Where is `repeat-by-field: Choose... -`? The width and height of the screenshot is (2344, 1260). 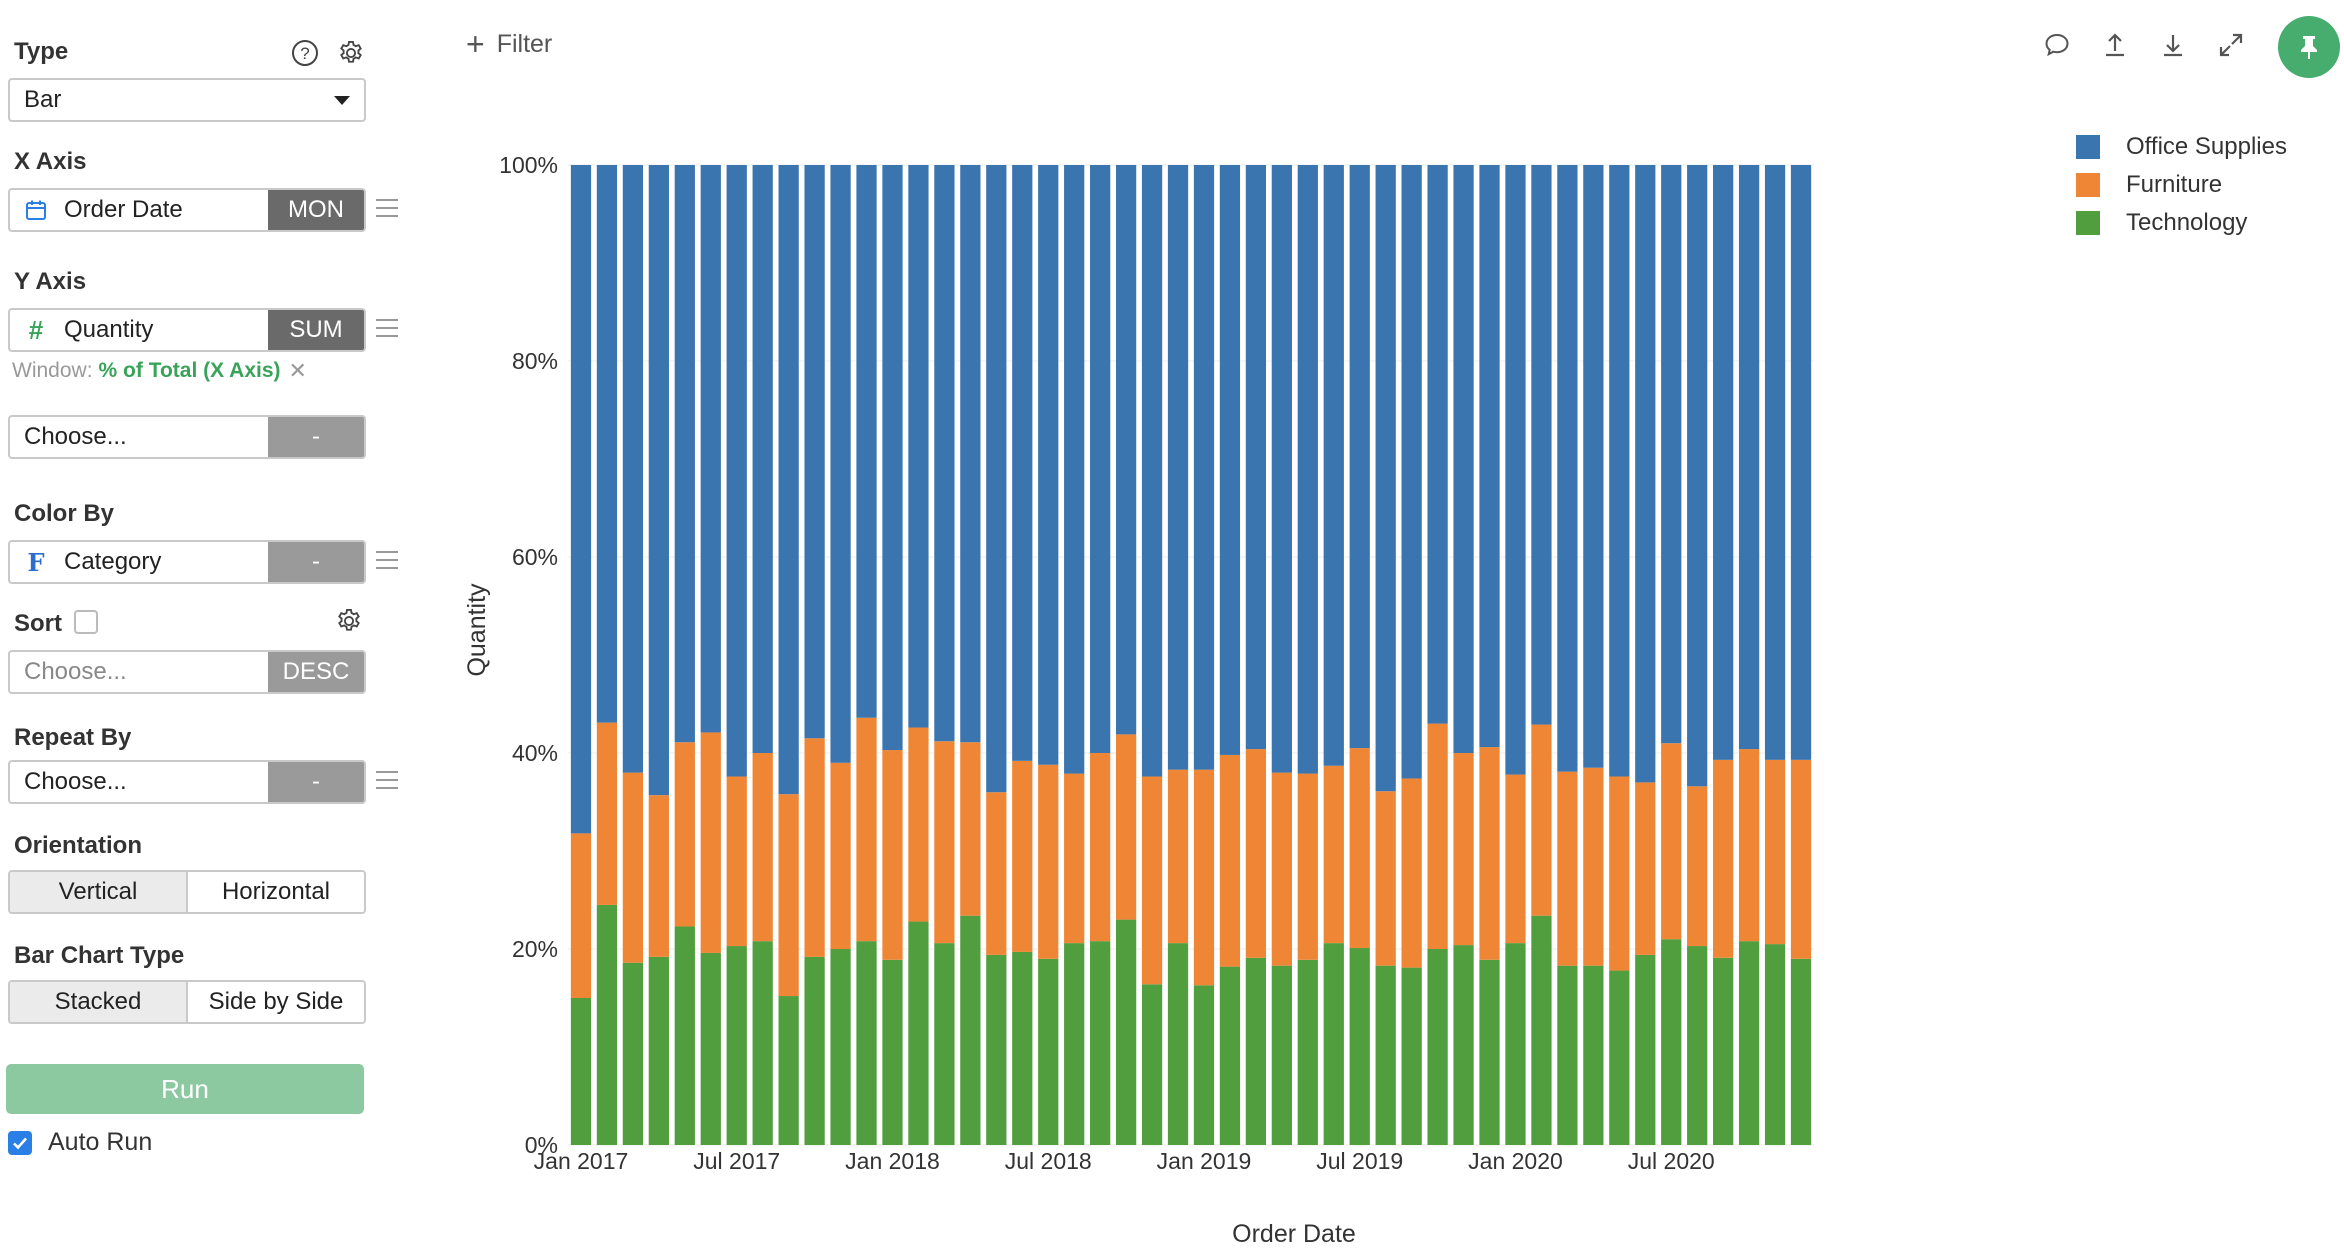
repeat-by-field: Choose... - is located at coordinates (187, 782).